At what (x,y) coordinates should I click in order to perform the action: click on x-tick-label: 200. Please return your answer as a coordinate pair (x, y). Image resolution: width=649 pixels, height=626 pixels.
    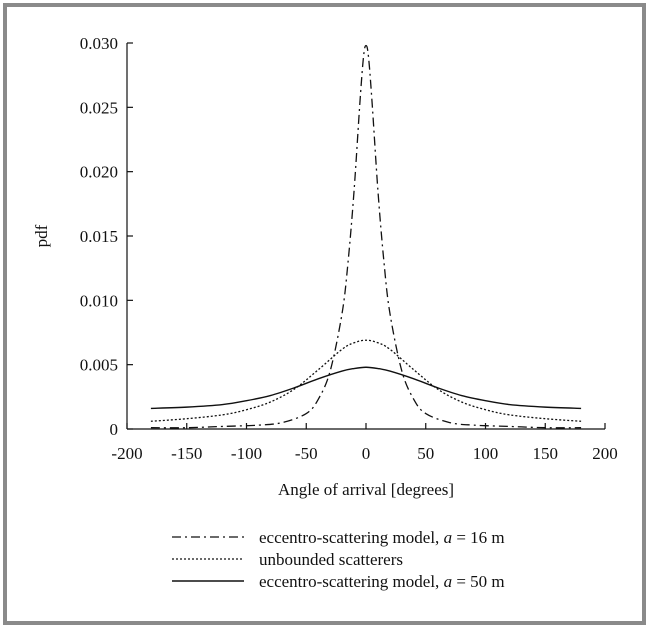
    Looking at the image, I should click on (605, 453).